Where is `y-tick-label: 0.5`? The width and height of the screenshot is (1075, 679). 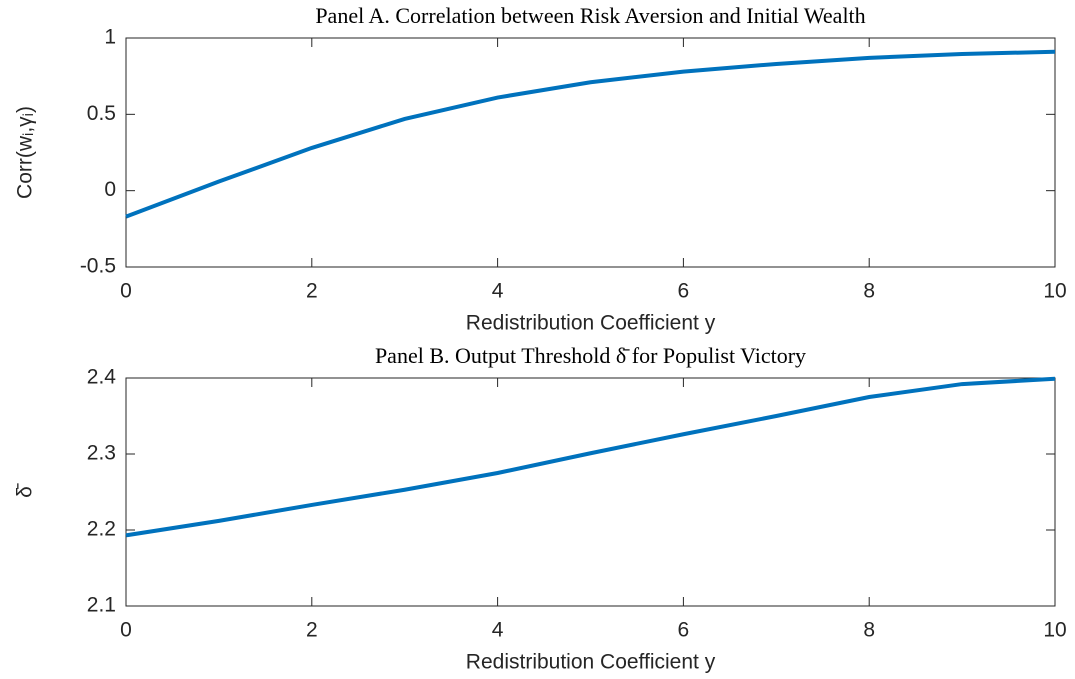
y-tick-label: 0.5 is located at coordinates (101, 113).